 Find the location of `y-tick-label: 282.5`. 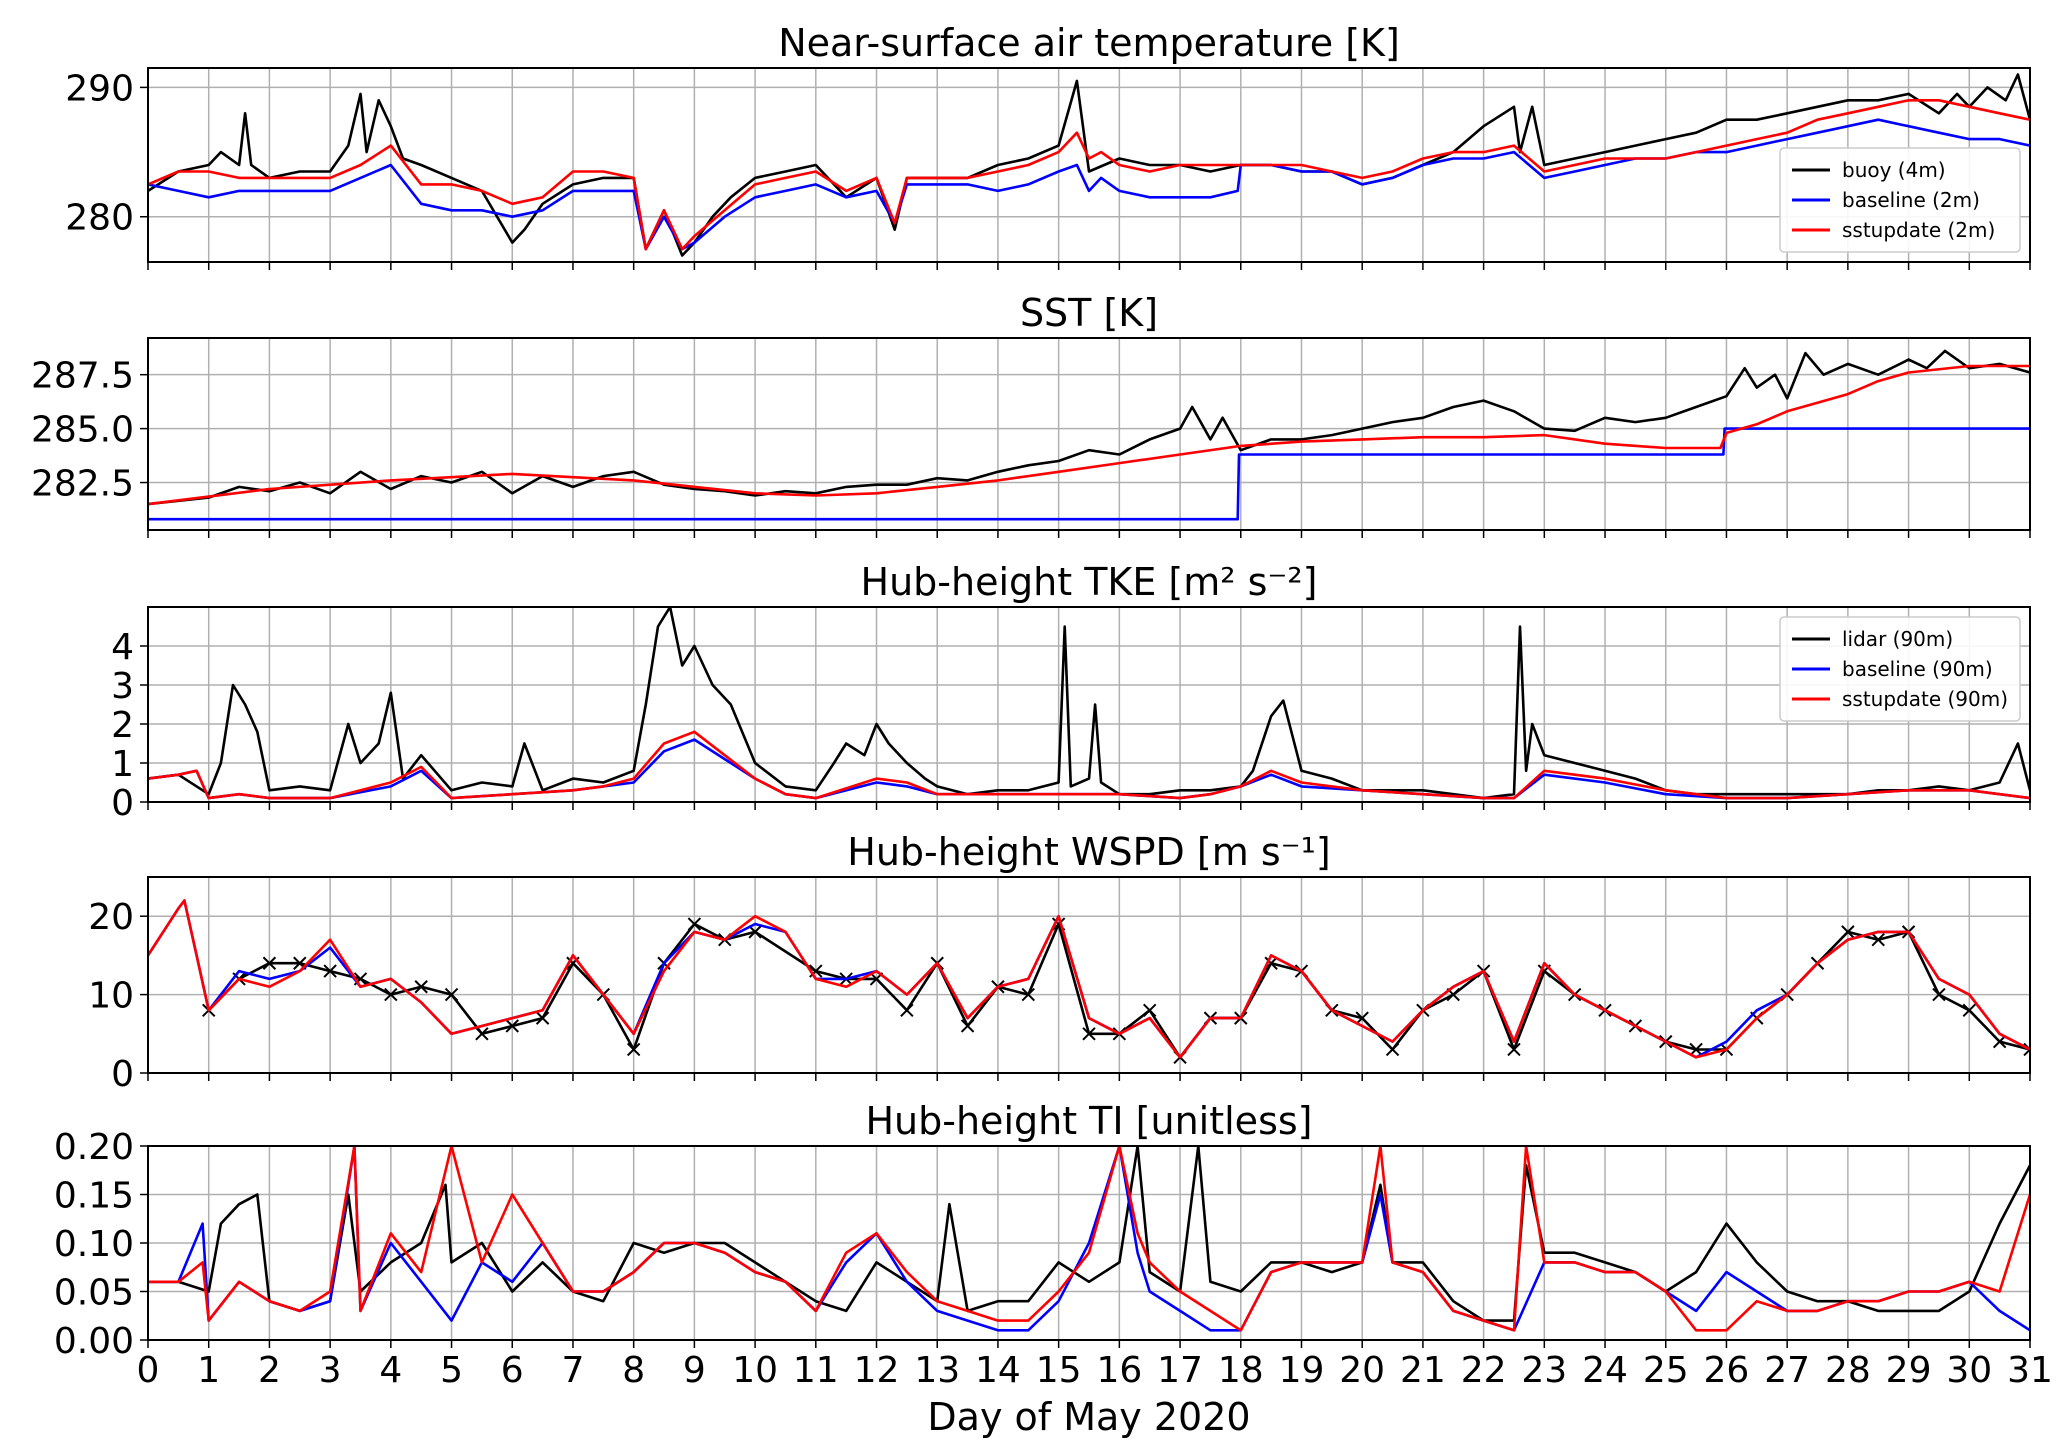

y-tick-label: 282.5 is located at coordinates (82, 484).